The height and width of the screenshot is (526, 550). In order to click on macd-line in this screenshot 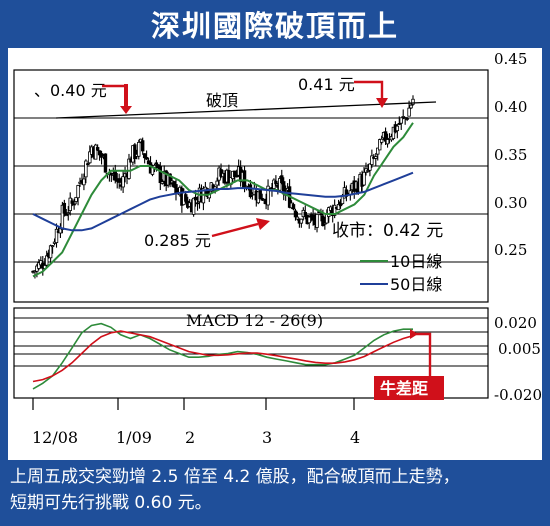, I will do `click(222, 356)`.